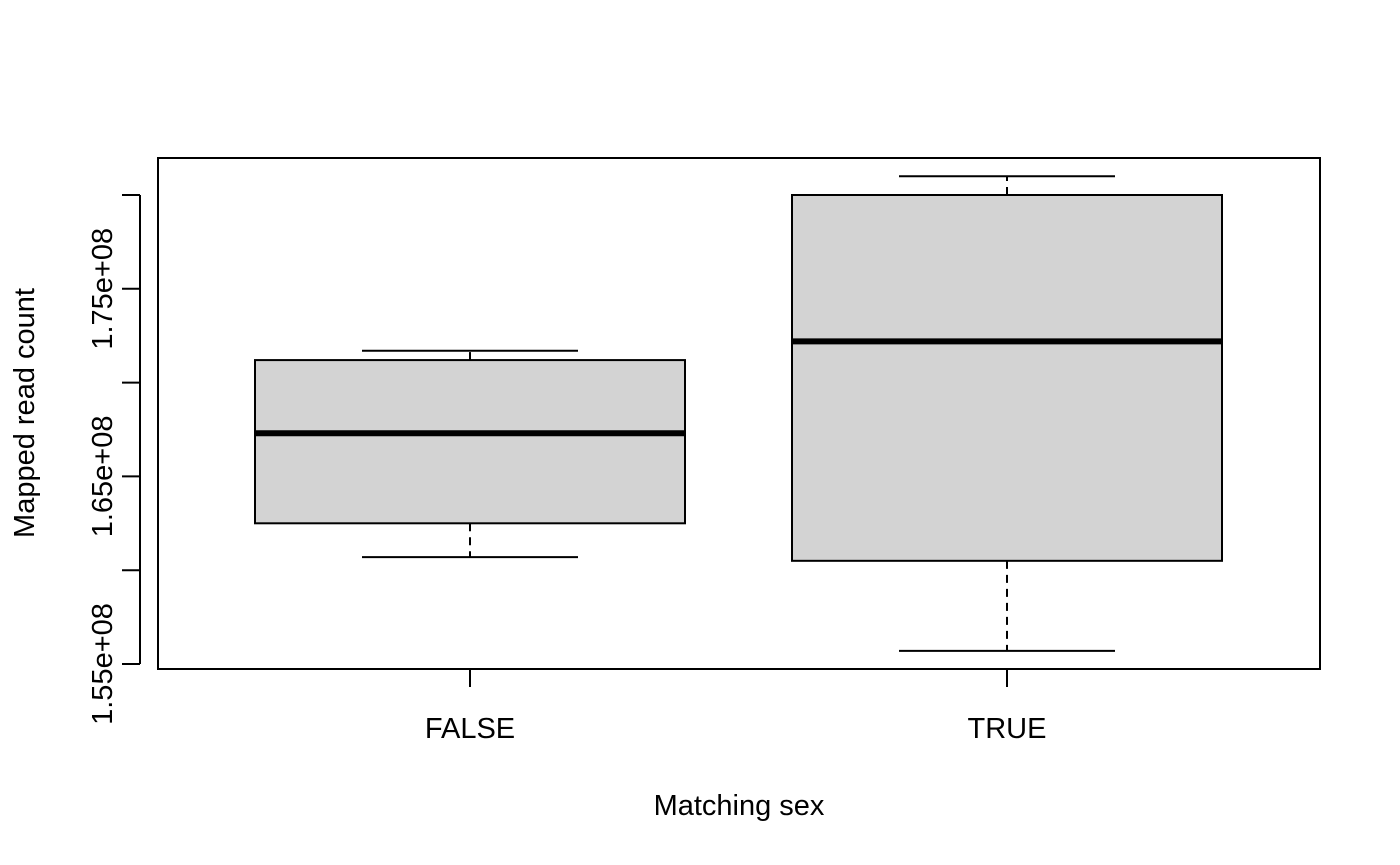 The image size is (1400, 865). Describe the element at coordinates (103, 477) in the screenshot. I see `y-tick-label: 1.65e+08` at that location.